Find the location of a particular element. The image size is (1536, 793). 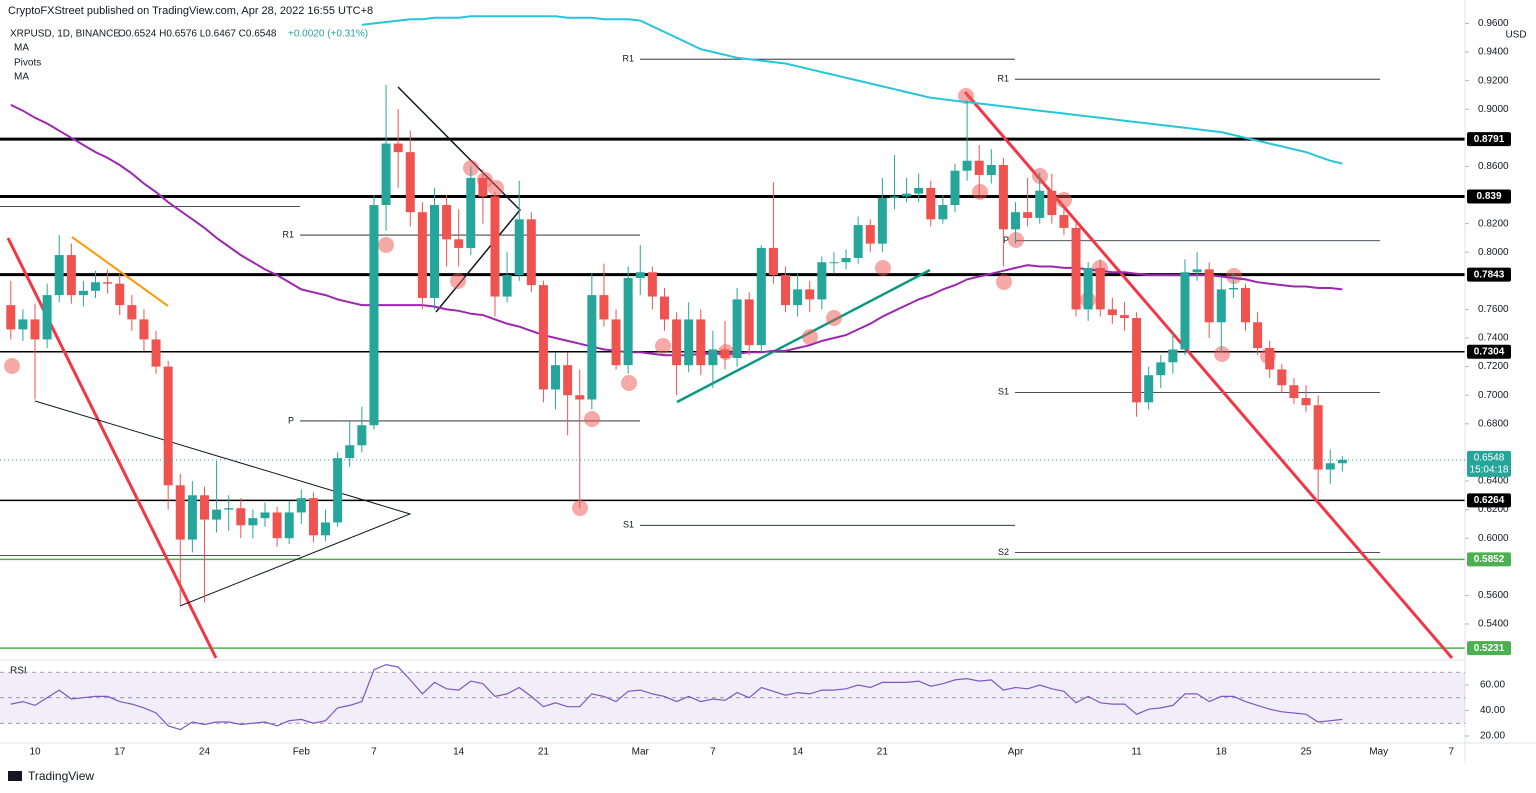

x-tick-label: 21 is located at coordinates (544, 752).